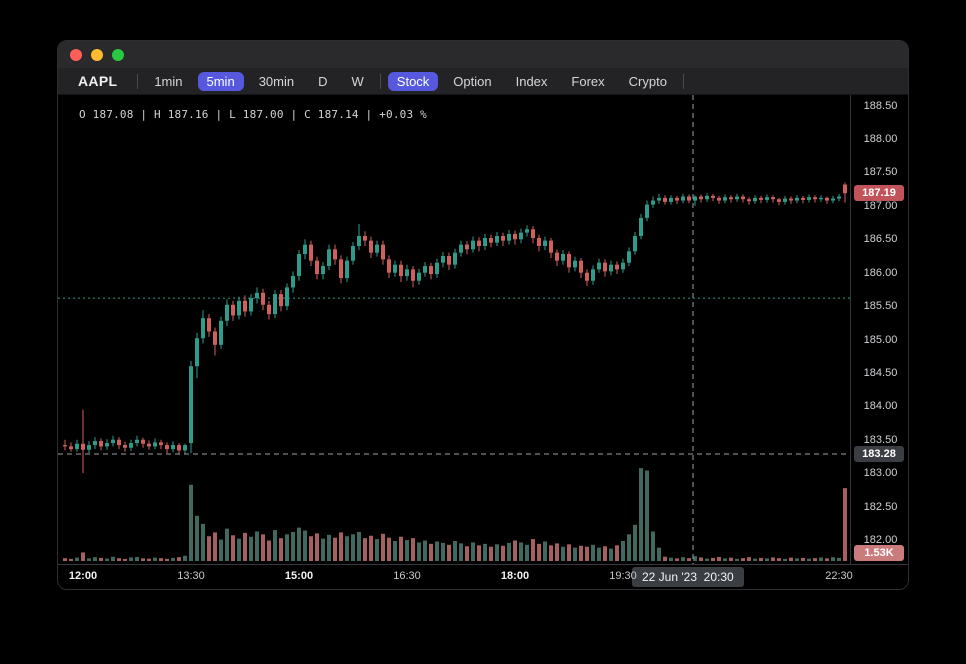  I want to click on price-axis-tick: 185.50, so click(880, 306).